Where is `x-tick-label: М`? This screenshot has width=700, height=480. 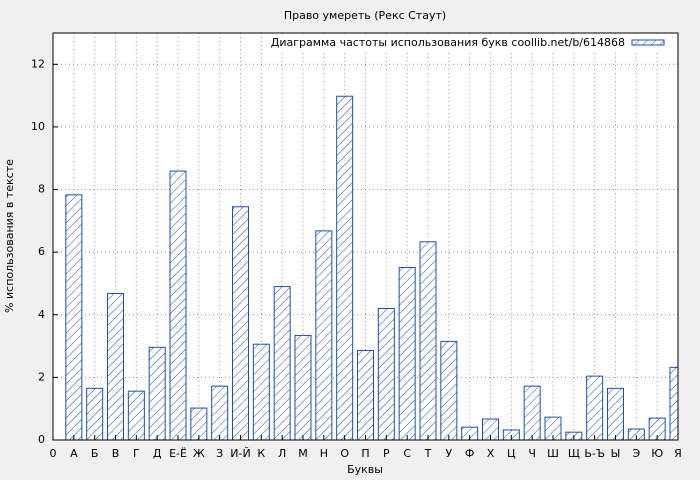 x-tick-label: М is located at coordinates (303, 453).